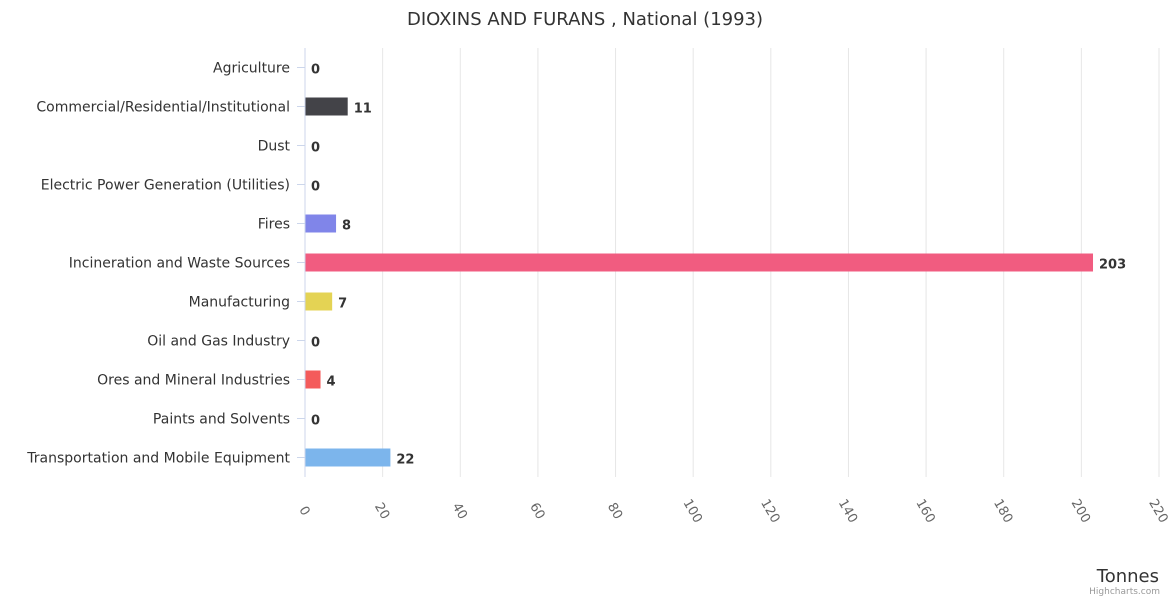 The height and width of the screenshot is (600, 1170). I want to click on category-label: Incineration and Waste Sources, so click(179, 264).